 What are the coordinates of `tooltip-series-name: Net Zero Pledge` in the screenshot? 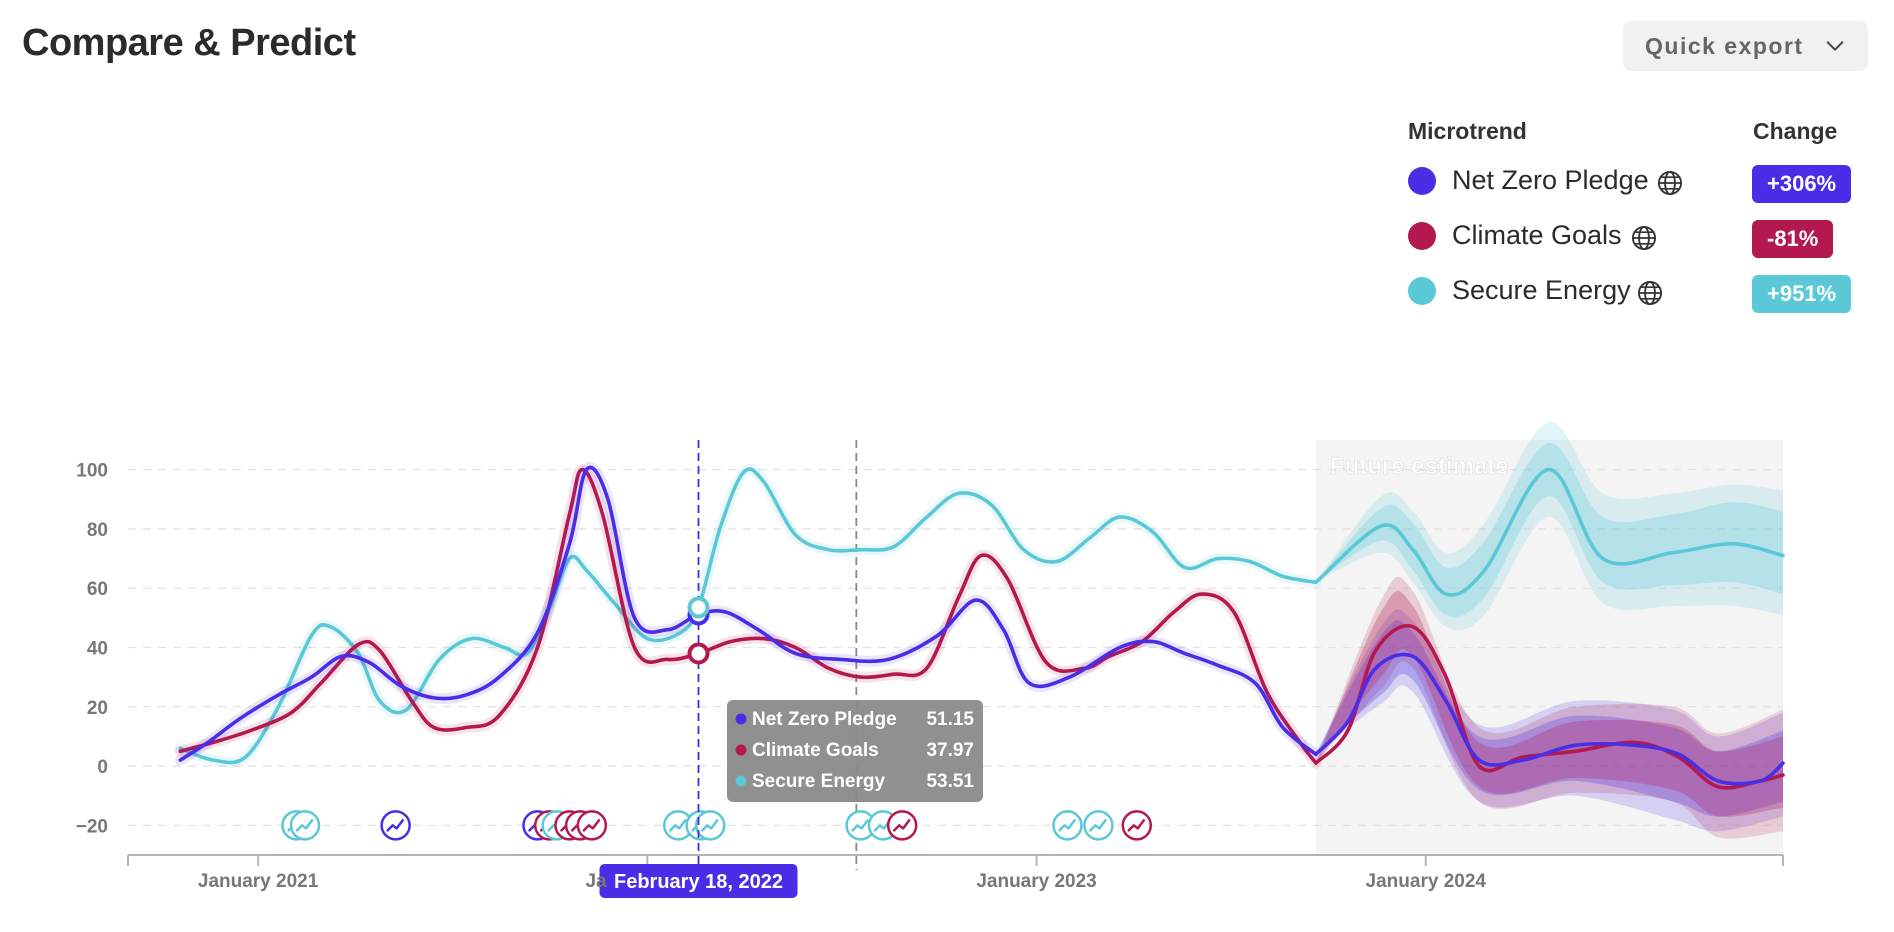 It's located at (824, 719).